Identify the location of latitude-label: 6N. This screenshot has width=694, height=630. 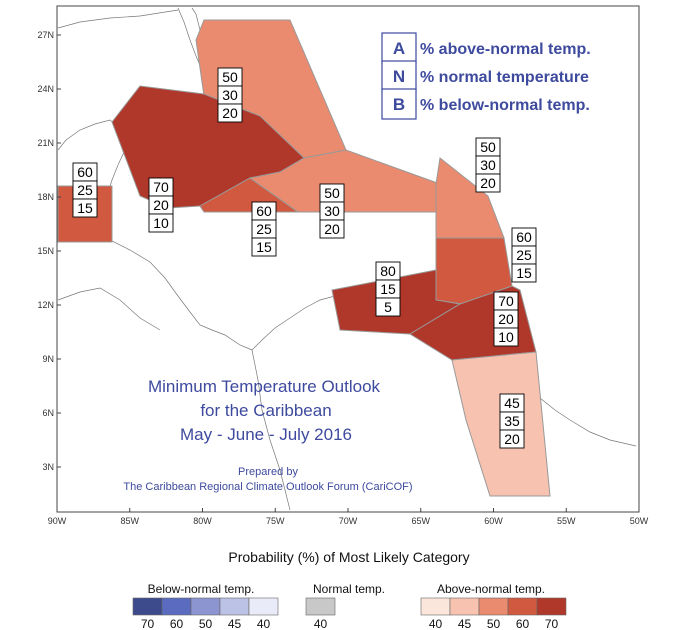
(48, 413).